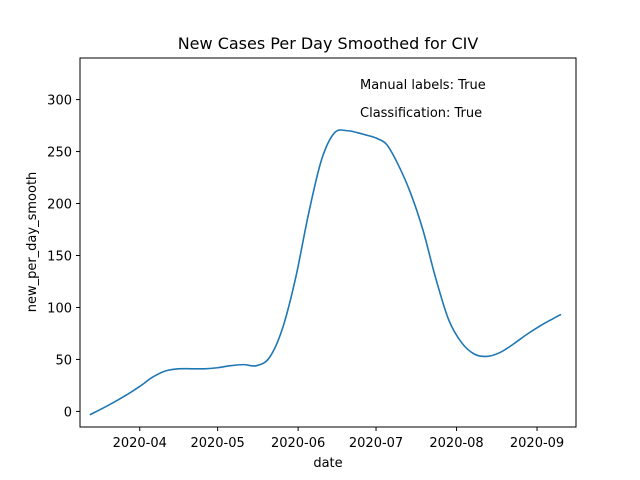 The height and width of the screenshot is (480, 640). What do you see at coordinates (421, 113) in the screenshot?
I see `annotation-classification: Classification: True` at bounding box center [421, 113].